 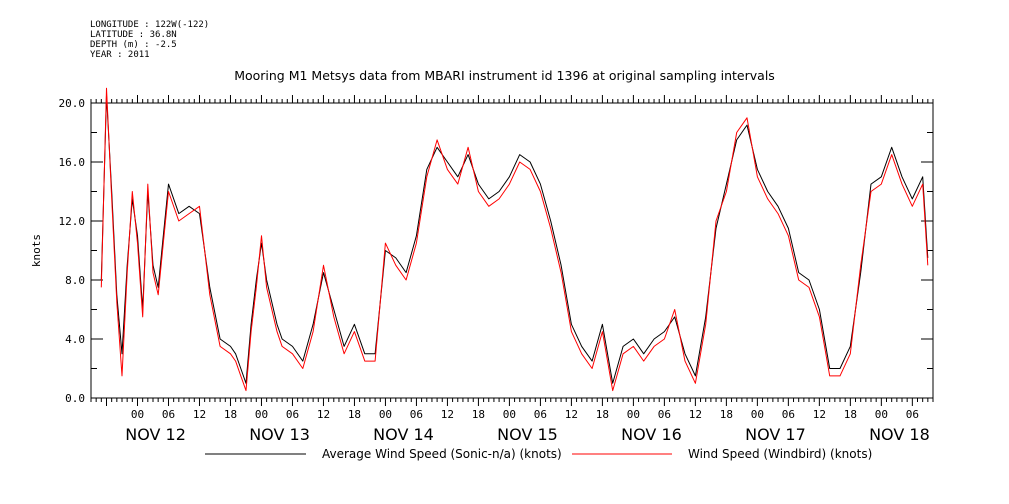 I want to click on y-tick-label: 4.0, so click(x=75, y=339).